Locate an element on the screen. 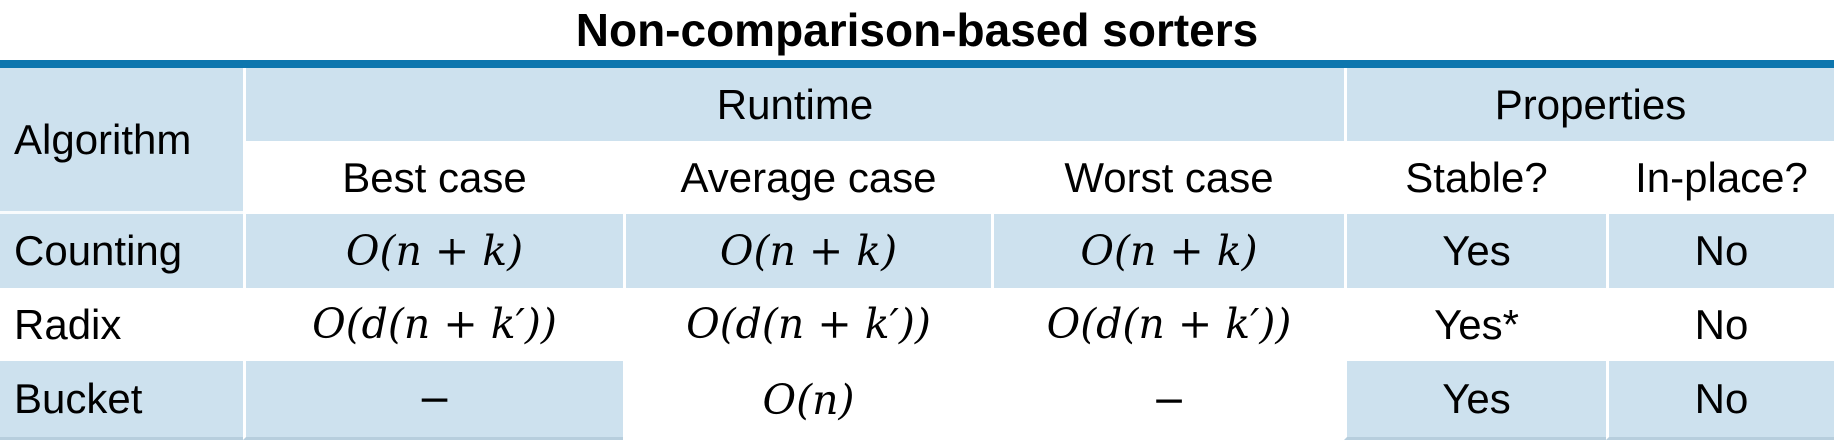 The image size is (1834, 440). cell-radix-worst: O(d(n + k′)) is located at coordinates (1167, 324).